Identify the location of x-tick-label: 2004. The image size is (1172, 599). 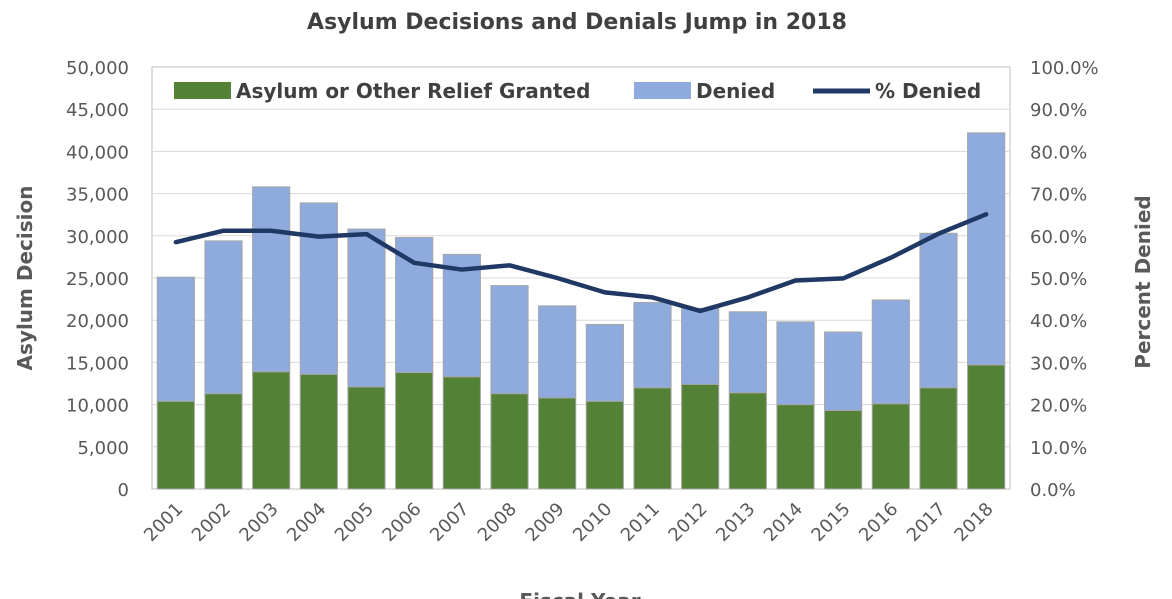
(306, 522).